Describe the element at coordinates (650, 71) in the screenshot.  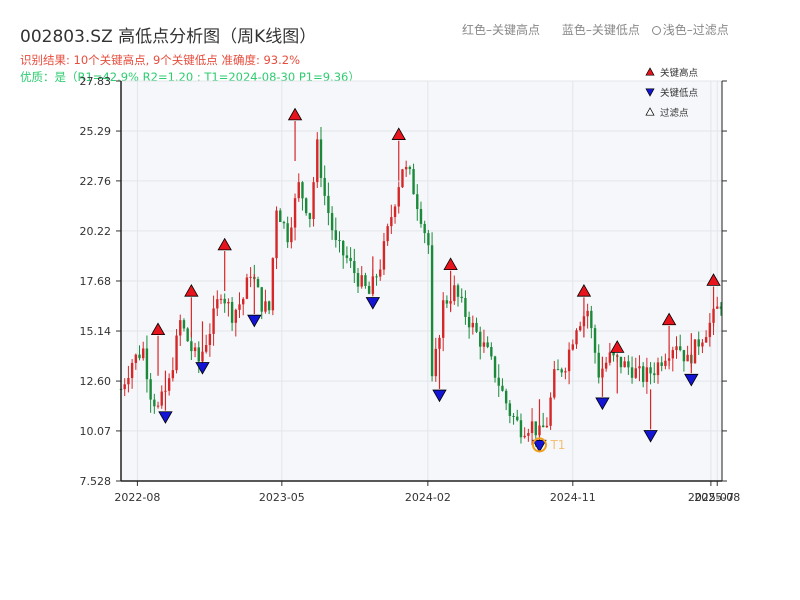
I see `legend-high-icon` at that location.